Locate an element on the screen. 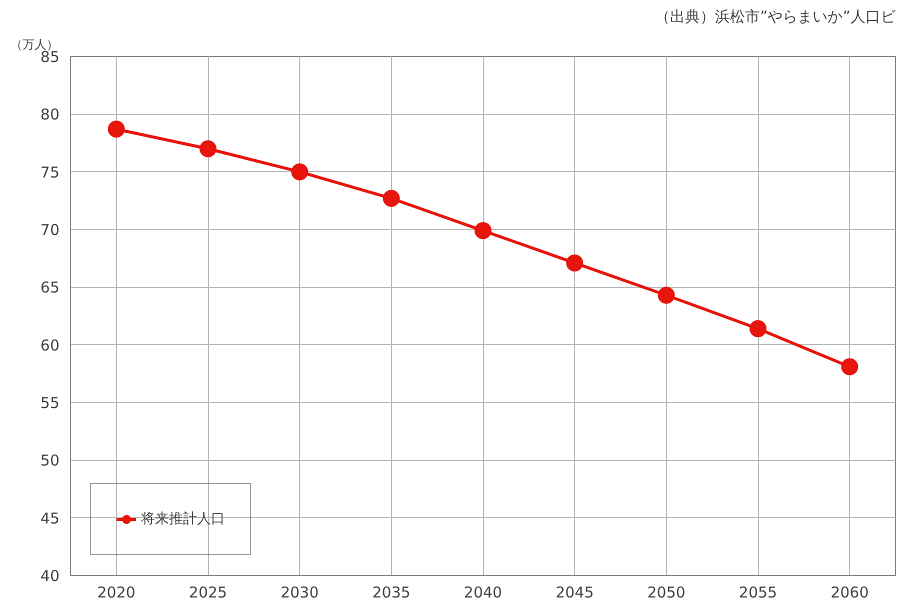 The image size is (904, 605). y-tick-label: 55 is located at coordinates (50, 403).